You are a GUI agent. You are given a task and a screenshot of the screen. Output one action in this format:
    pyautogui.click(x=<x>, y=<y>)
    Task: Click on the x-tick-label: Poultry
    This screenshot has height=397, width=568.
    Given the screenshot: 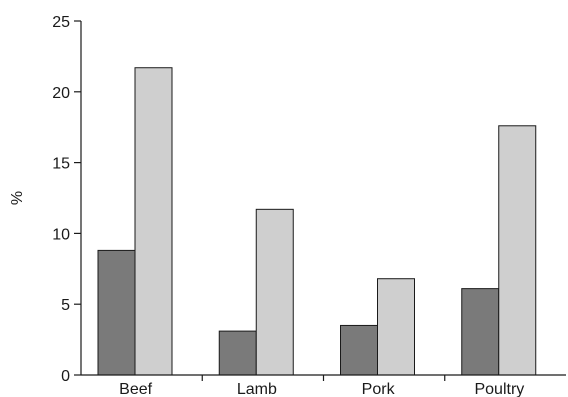 What is the action you would take?
    pyautogui.click(x=499, y=389)
    